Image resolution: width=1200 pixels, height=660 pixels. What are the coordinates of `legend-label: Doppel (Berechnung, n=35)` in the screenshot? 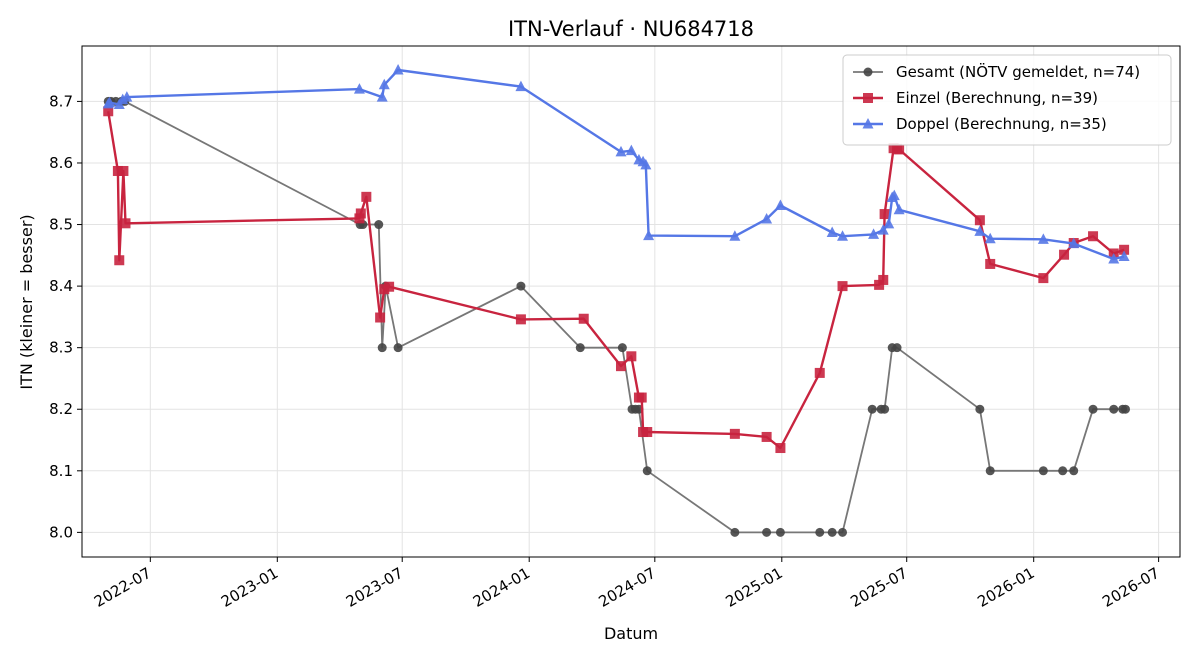 It's located at (1001, 124).